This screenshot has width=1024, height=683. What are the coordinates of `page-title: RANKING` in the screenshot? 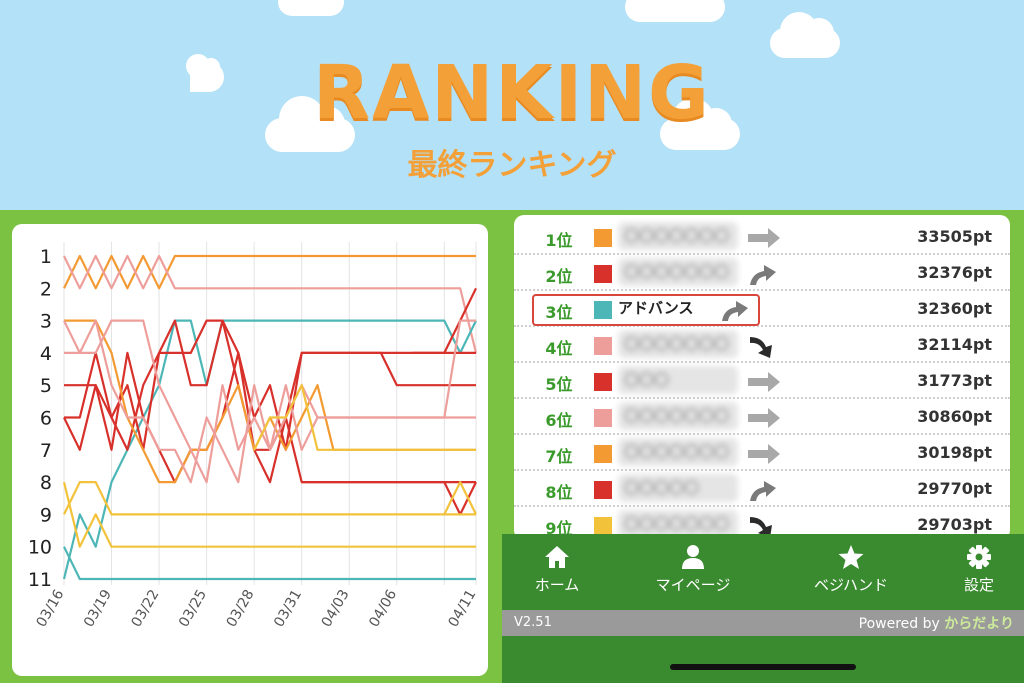 It's located at (512, 93).